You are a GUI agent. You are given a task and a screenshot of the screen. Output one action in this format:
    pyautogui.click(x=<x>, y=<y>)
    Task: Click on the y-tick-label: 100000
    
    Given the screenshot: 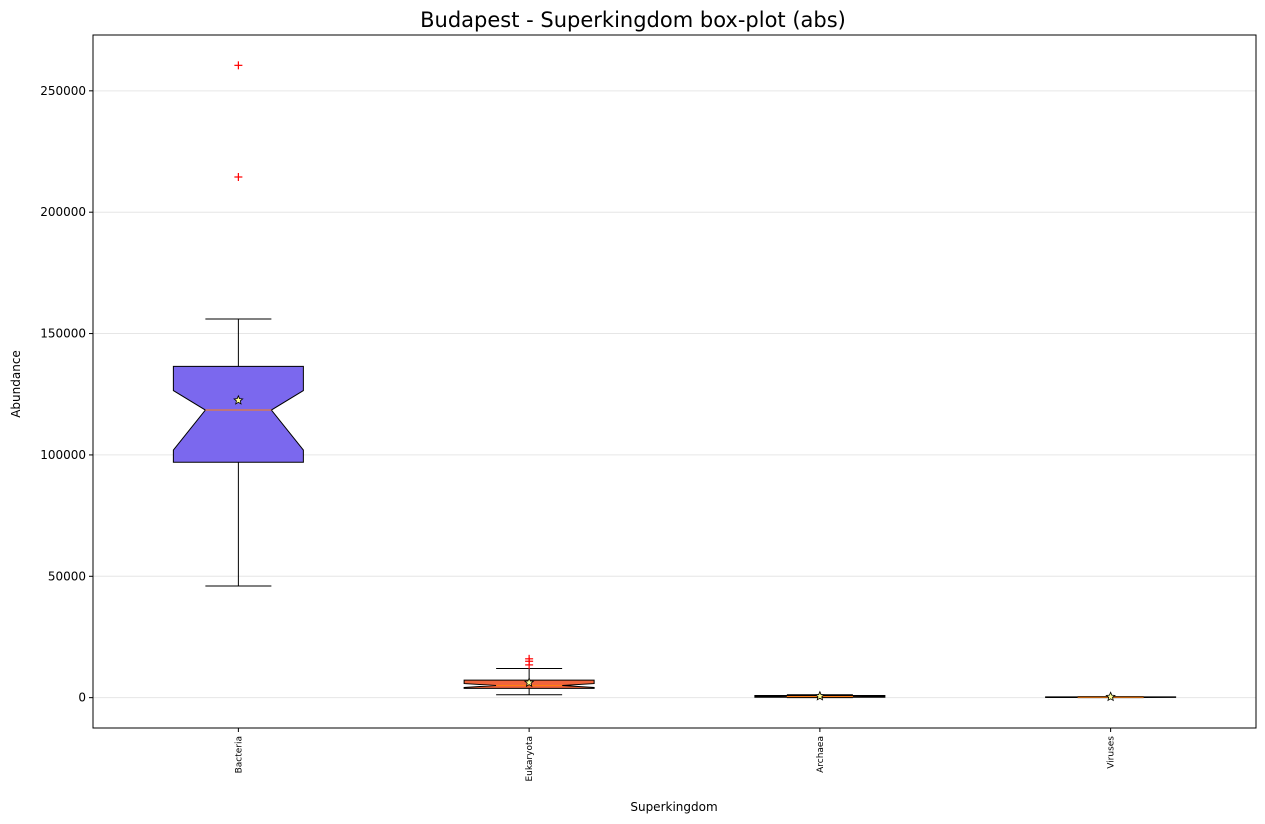 What is the action you would take?
    pyautogui.click(x=63, y=455)
    